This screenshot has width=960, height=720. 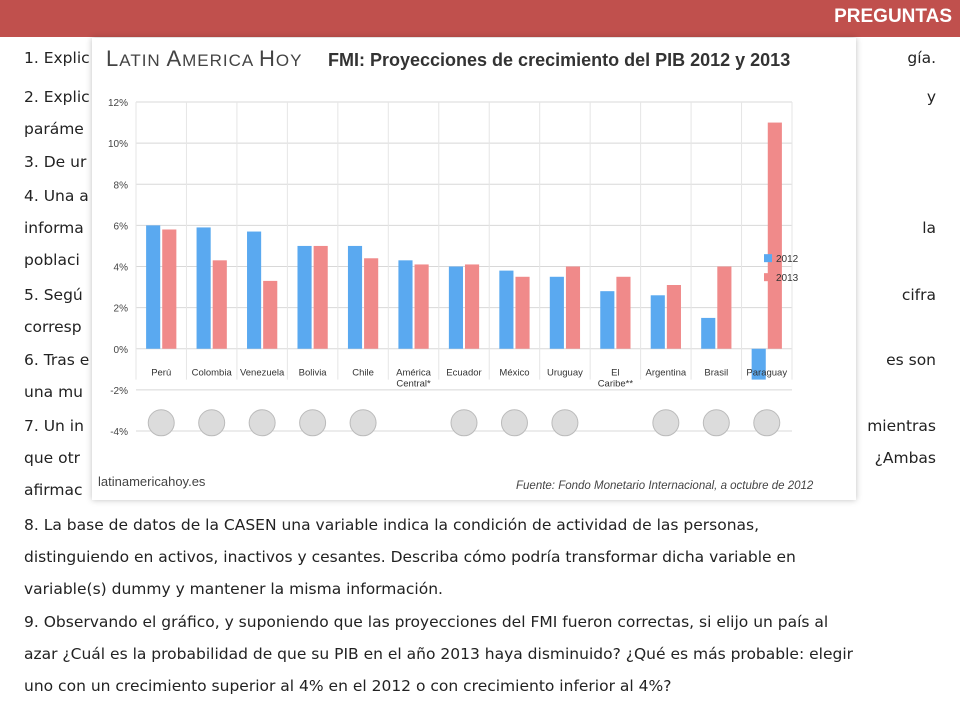 I want to click on header-bar: PREGUNTAS, so click(x=480, y=18).